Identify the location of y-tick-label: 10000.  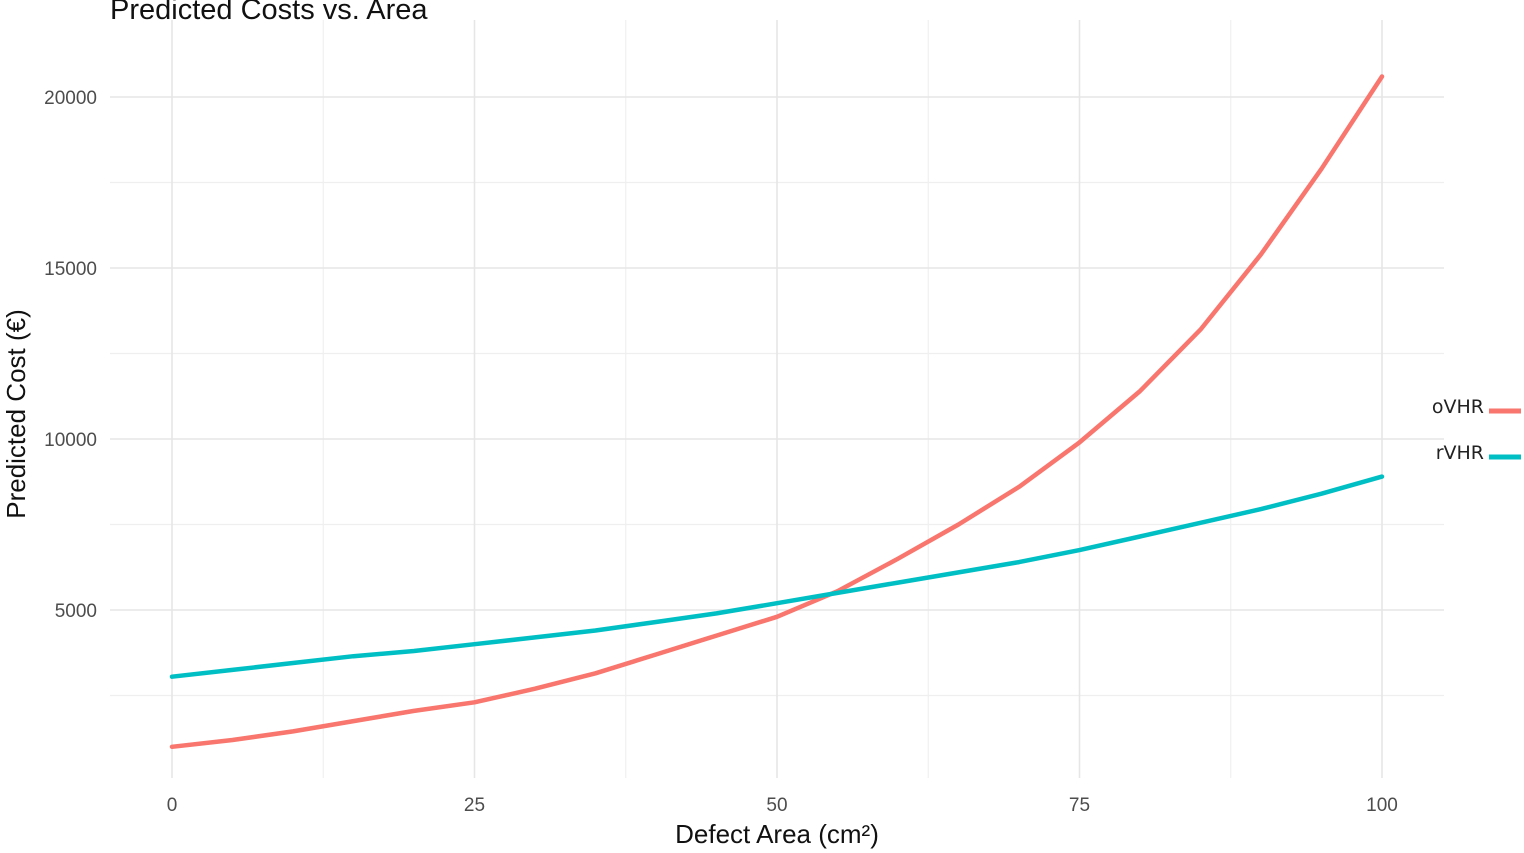
(70, 440).